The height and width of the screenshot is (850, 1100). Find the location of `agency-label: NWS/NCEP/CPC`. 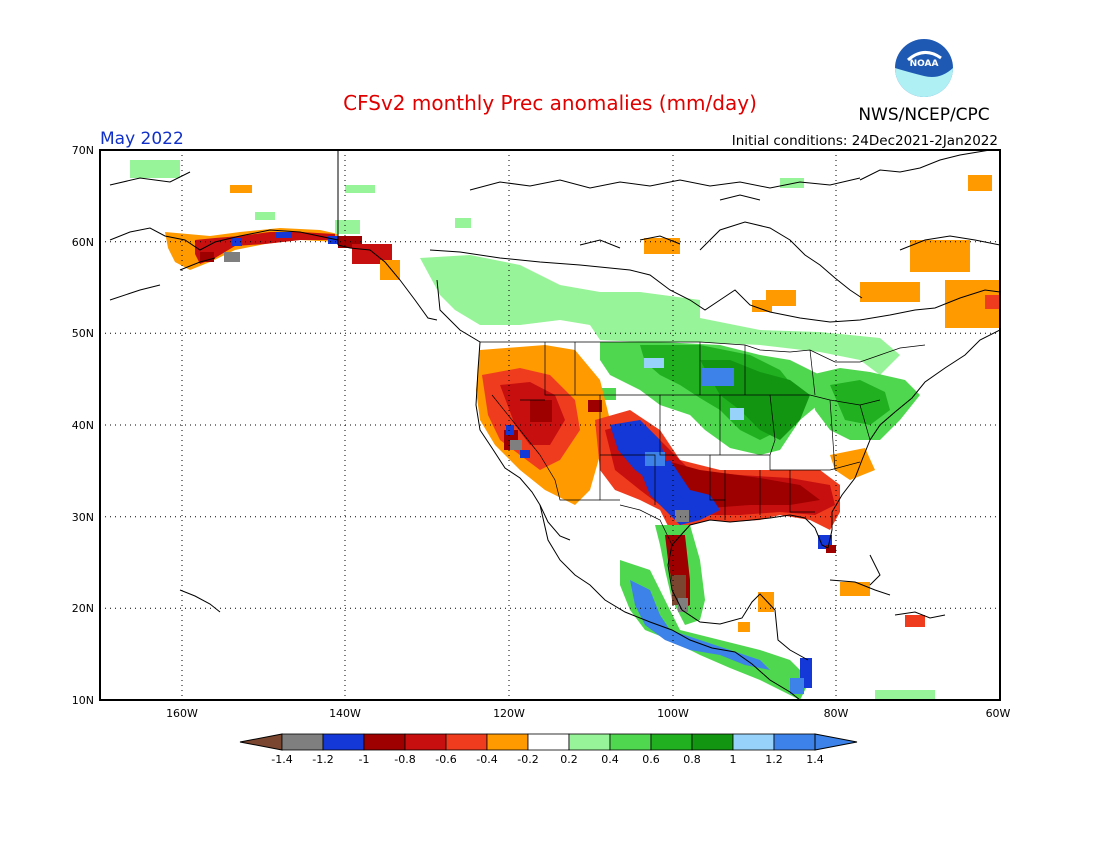

agency-label: NWS/NCEP/CPC is located at coordinates (923, 115).